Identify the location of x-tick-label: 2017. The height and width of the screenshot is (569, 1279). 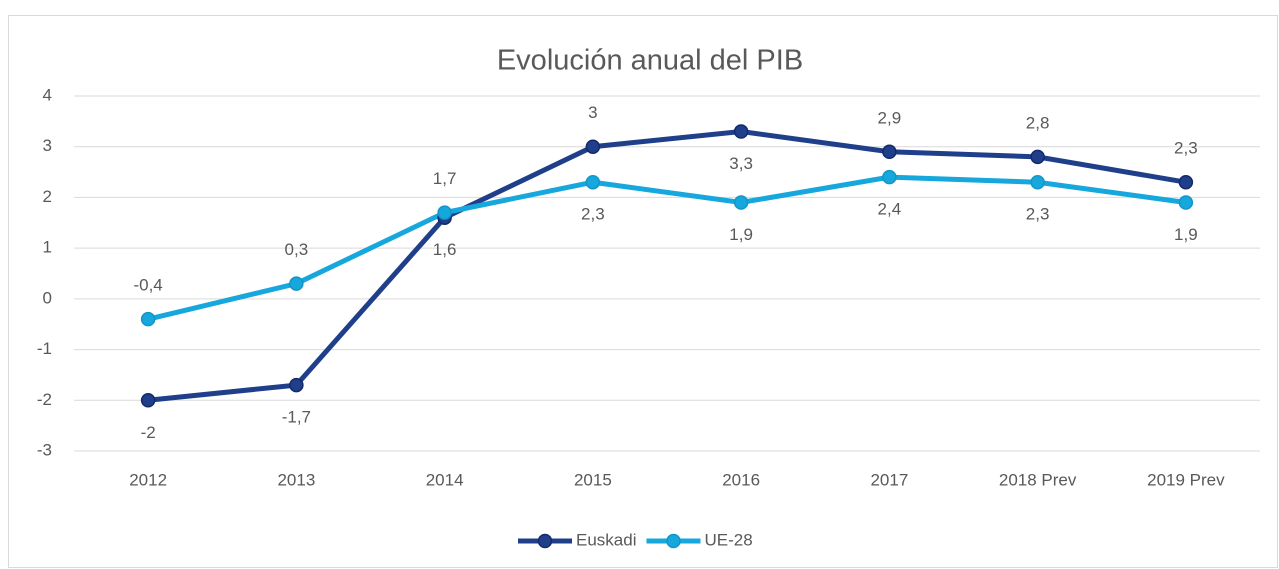
(889, 479).